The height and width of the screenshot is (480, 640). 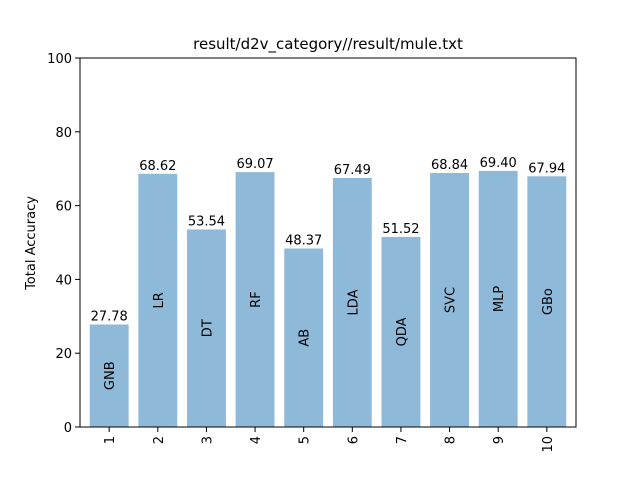 I want to click on x-tick-label: 4, so click(x=256, y=440).